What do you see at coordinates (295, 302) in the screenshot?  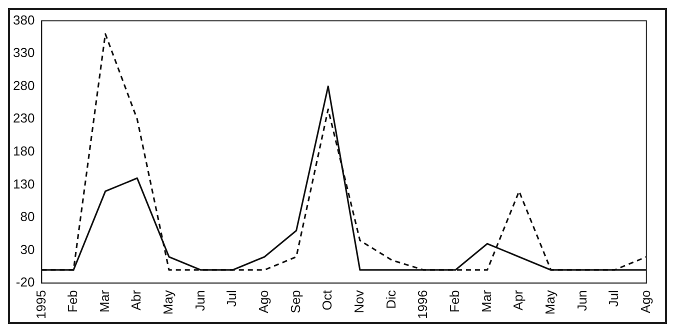 I see `x-tick-label: Sep` at bounding box center [295, 302].